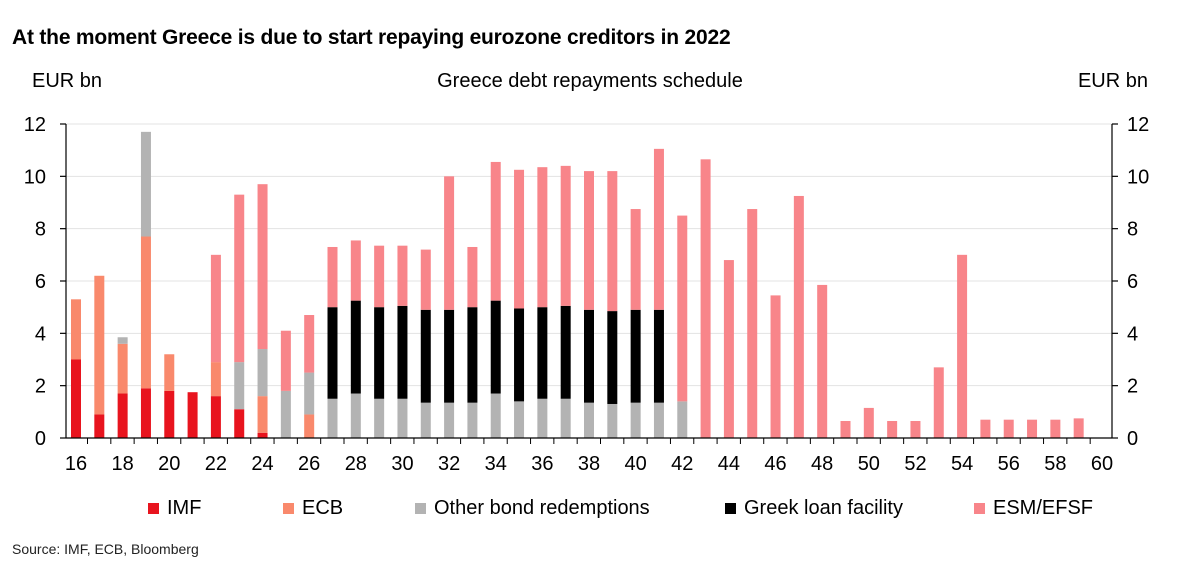 This screenshot has width=1200, height=582. I want to click on y-tick-label-left: 4, so click(40, 334).